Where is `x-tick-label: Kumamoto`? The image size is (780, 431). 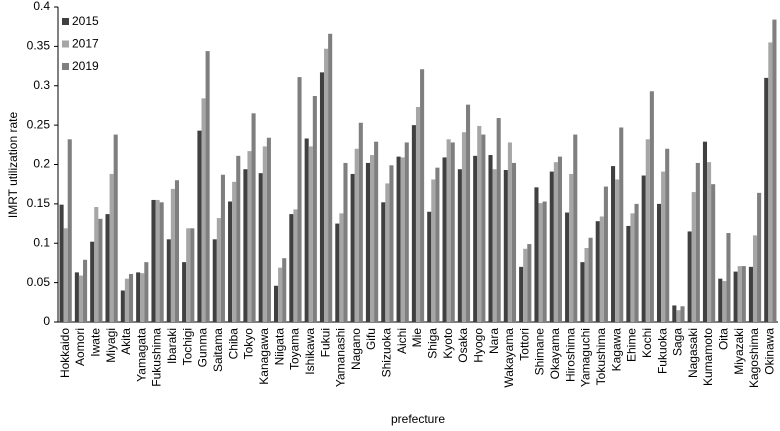 x-tick-label: Kumamoto is located at coordinates (708, 357).